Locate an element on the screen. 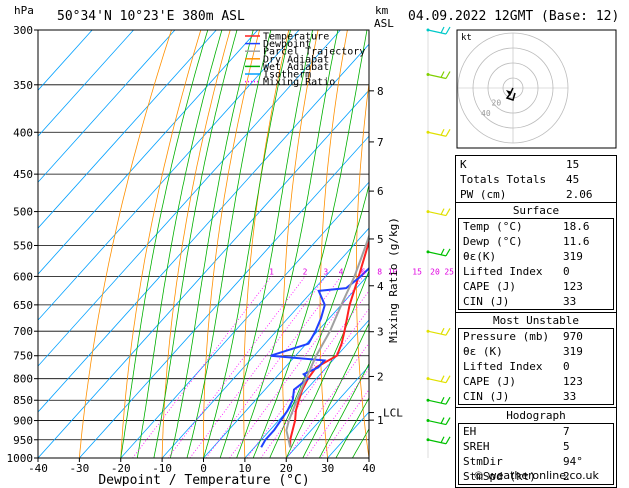  km-tick-label: 5 is located at coordinates (380, 239).